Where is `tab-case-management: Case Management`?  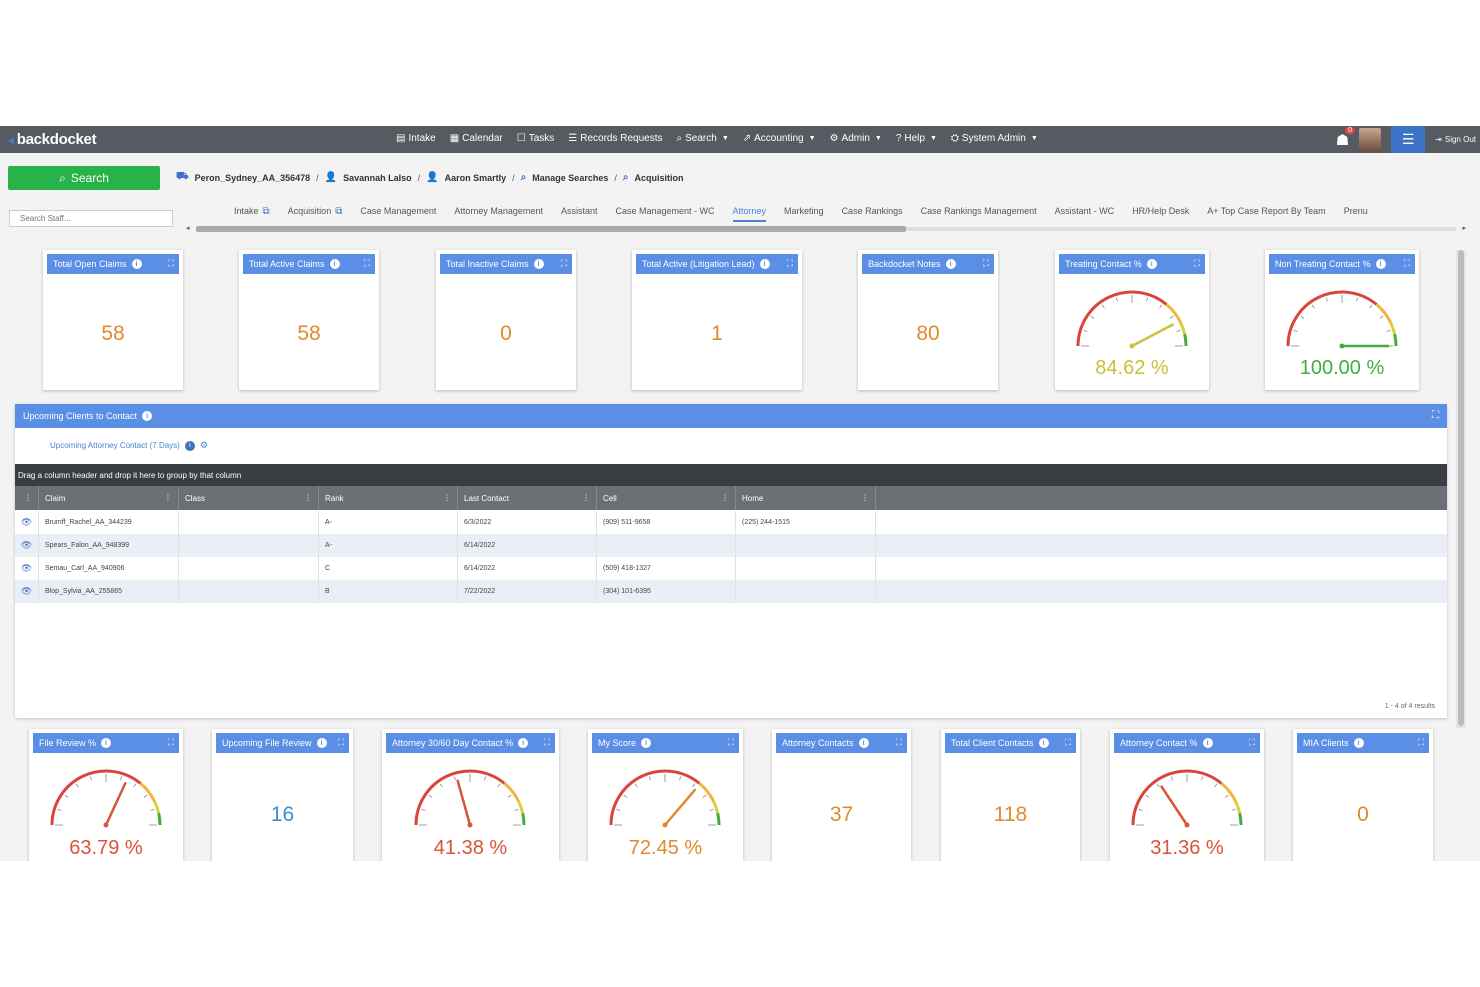 tab-case-management: Case Management is located at coordinates (398, 214).